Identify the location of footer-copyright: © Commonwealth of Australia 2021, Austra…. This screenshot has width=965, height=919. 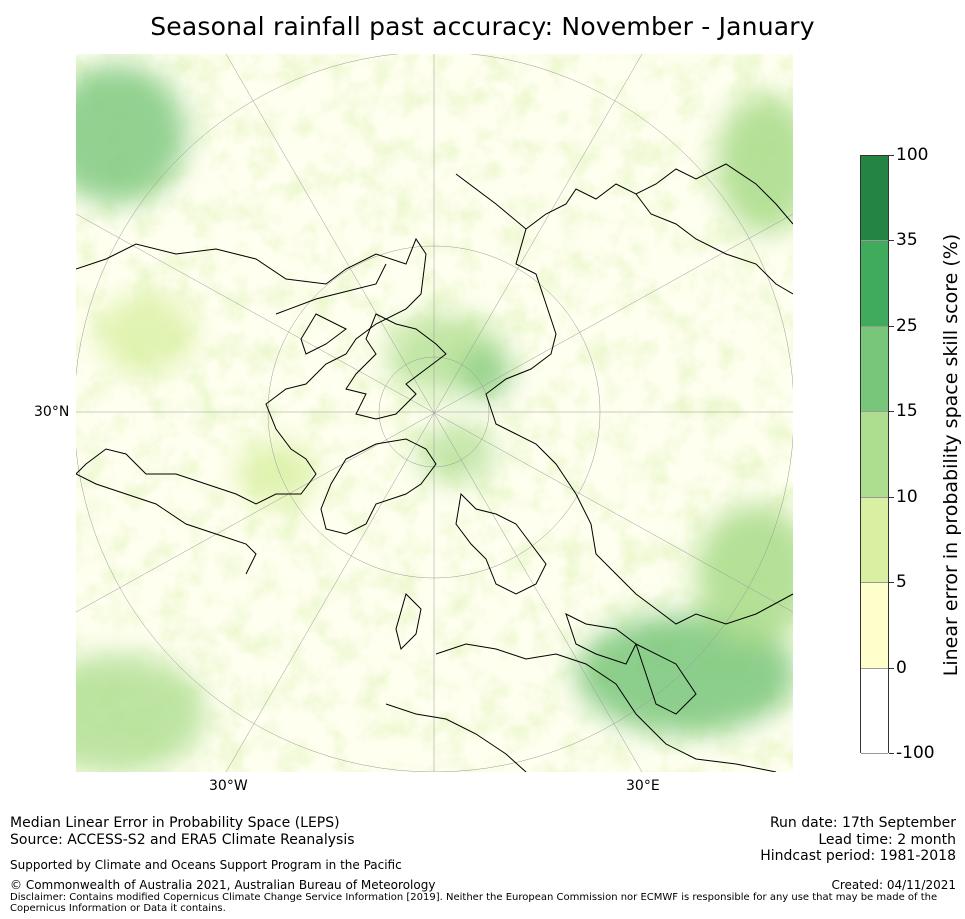
(223, 885).